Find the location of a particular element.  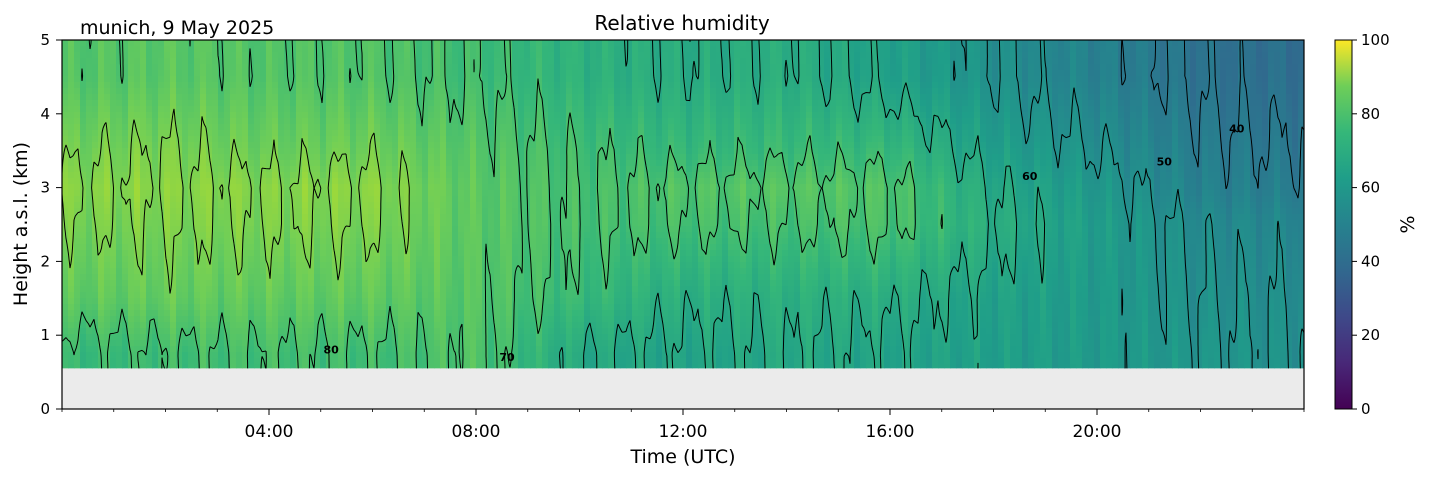

y-tick-label: 0 is located at coordinates (45, 409).